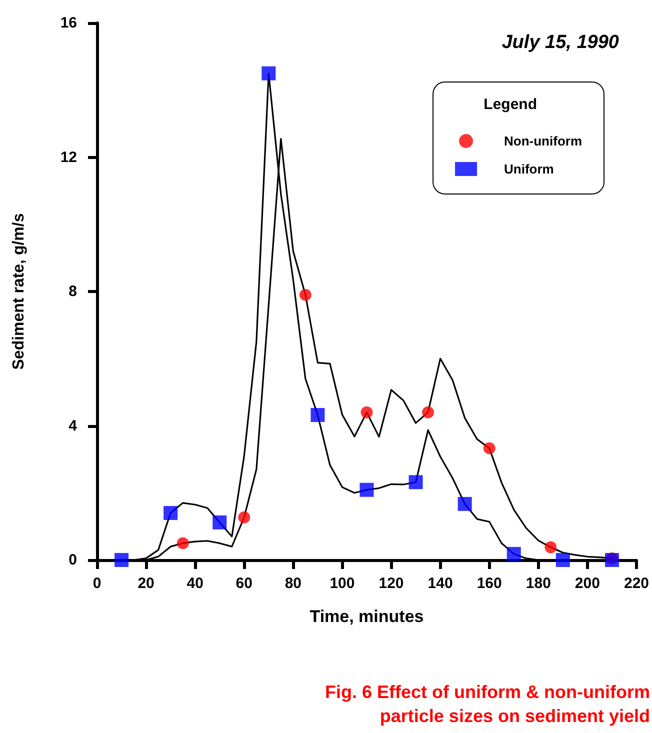  I want to click on text: July 15, 1990, so click(561, 42).